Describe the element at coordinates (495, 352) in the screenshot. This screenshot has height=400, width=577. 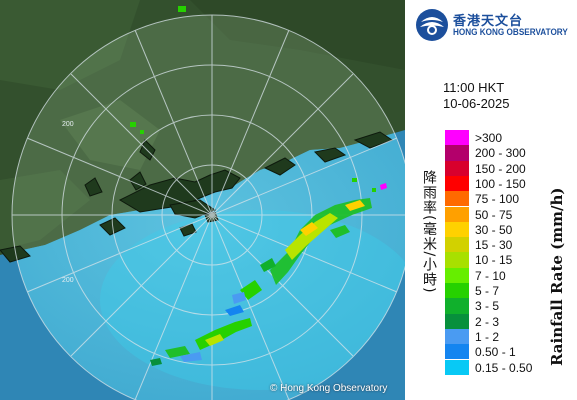
I see `legend-label: 0.50 - 1` at that location.